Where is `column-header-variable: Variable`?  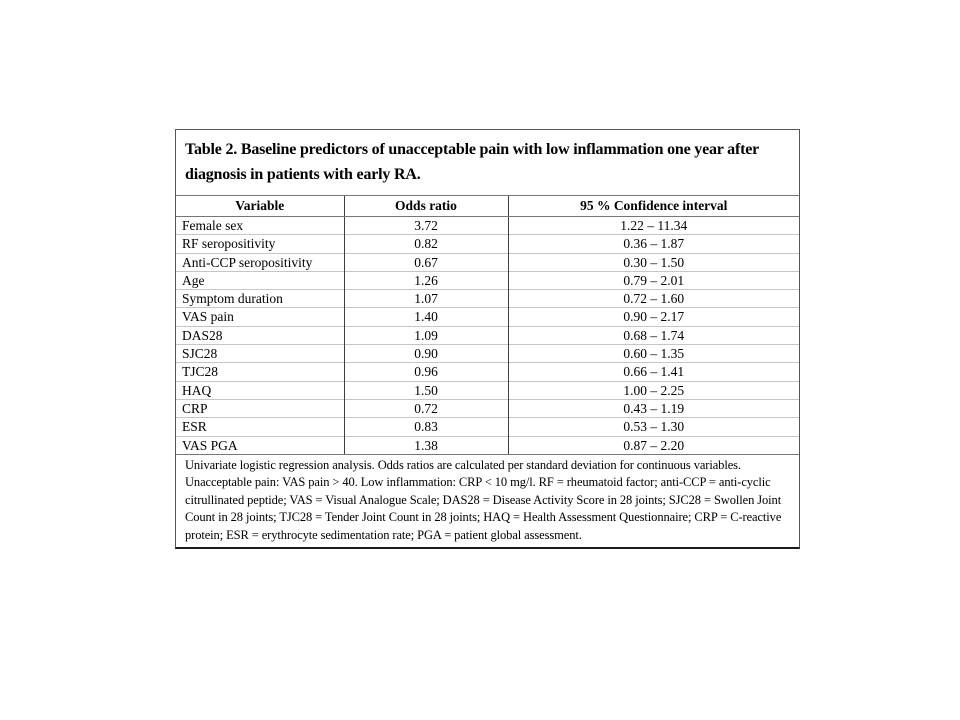 column-header-variable: Variable is located at coordinates (260, 206).